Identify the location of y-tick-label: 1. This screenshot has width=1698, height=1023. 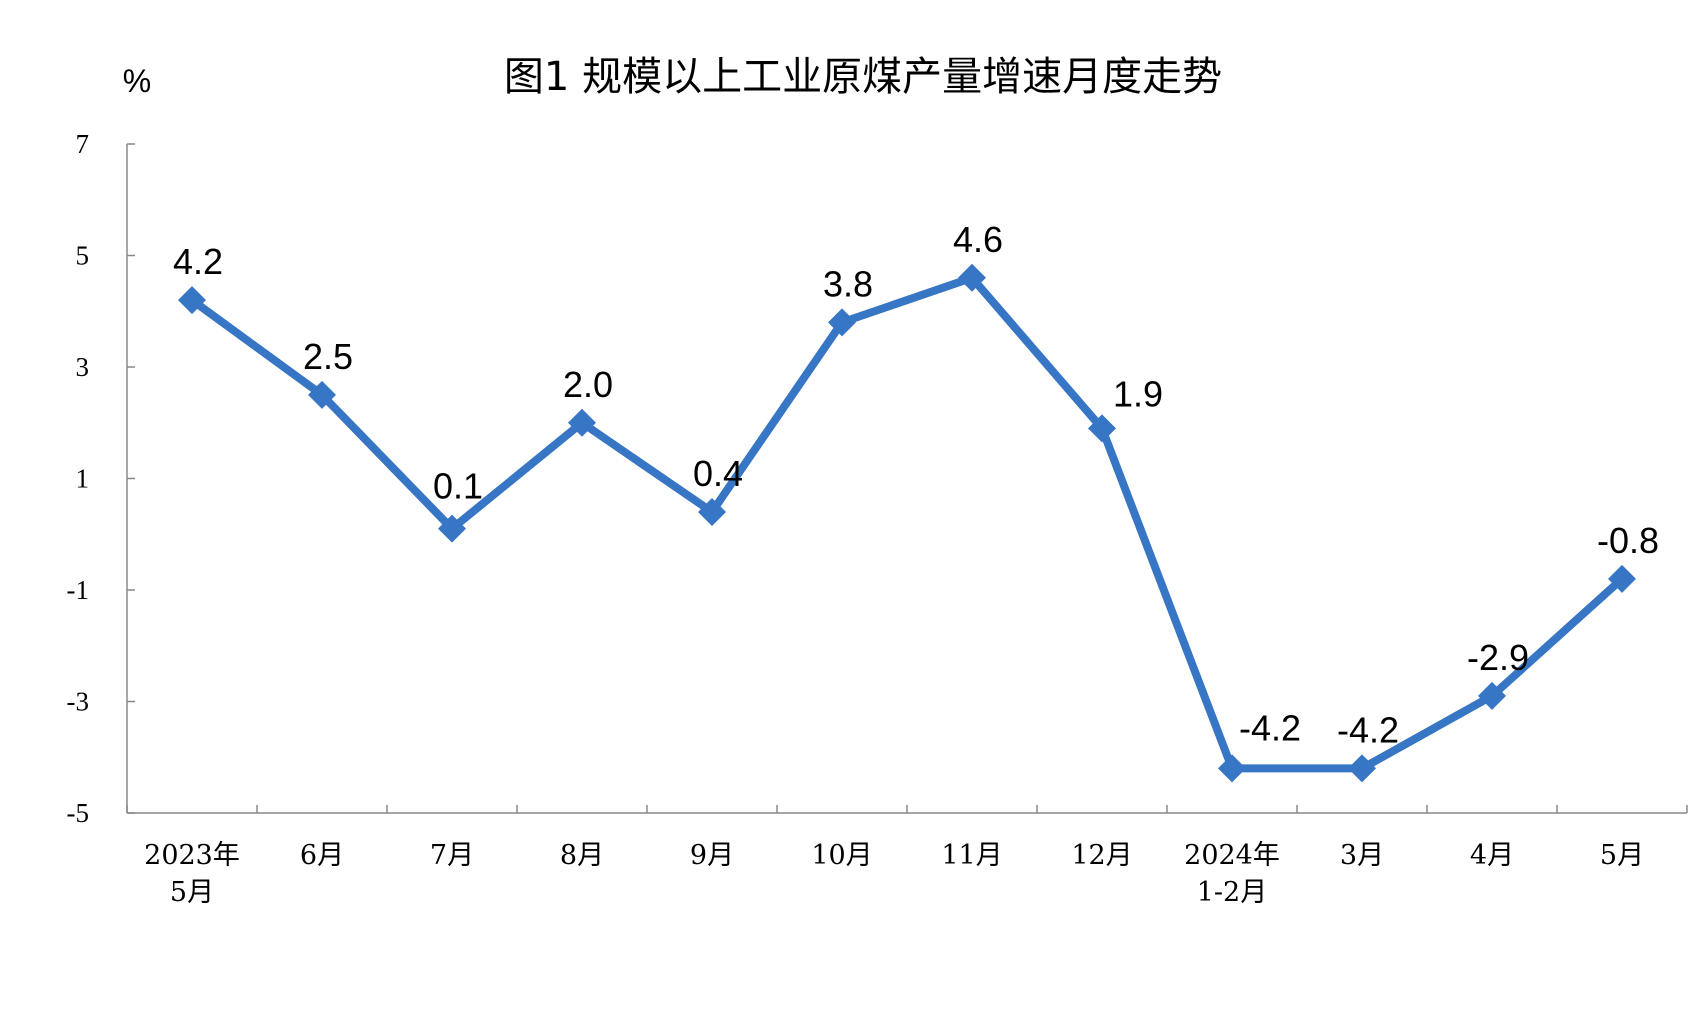
(83, 479).